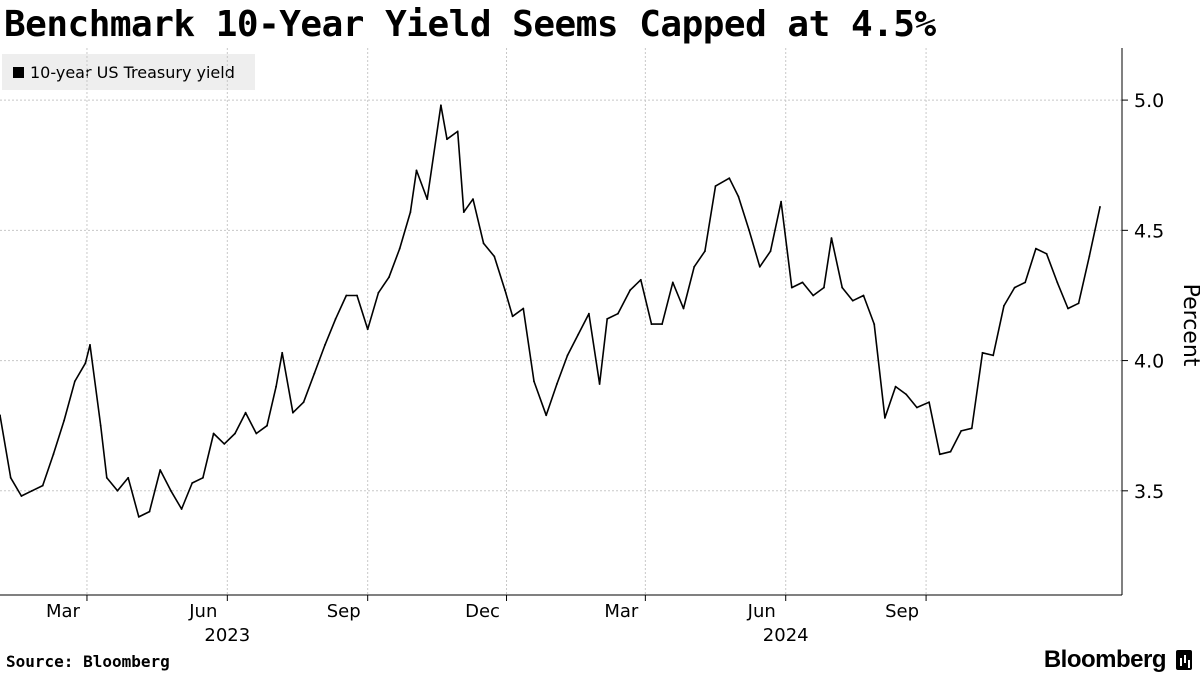  What do you see at coordinates (132, 72) in the screenshot?
I see `legend-label: 10-year US Treasury yield` at bounding box center [132, 72].